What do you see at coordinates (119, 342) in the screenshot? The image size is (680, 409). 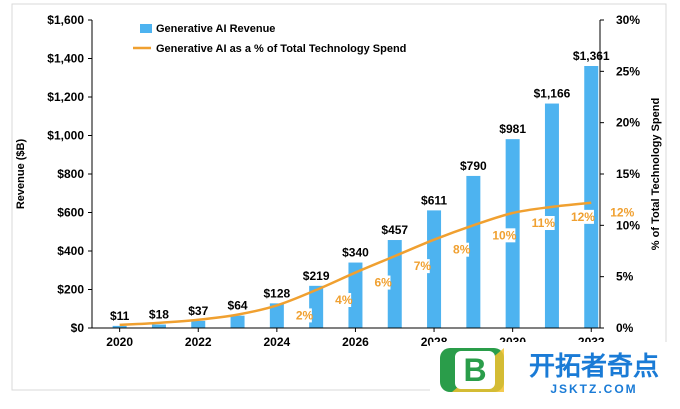 I see `x-tick-label: 2020` at bounding box center [119, 342].